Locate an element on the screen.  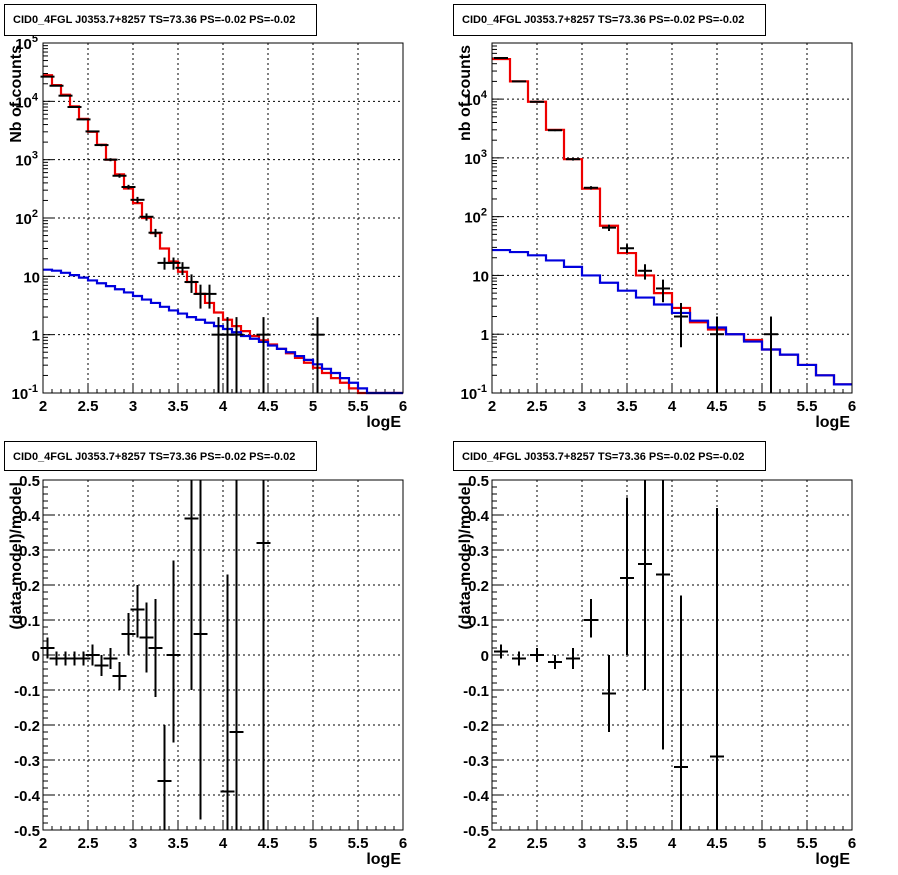
y-axis-title: nb of counts is located at coordinates (465, 93).